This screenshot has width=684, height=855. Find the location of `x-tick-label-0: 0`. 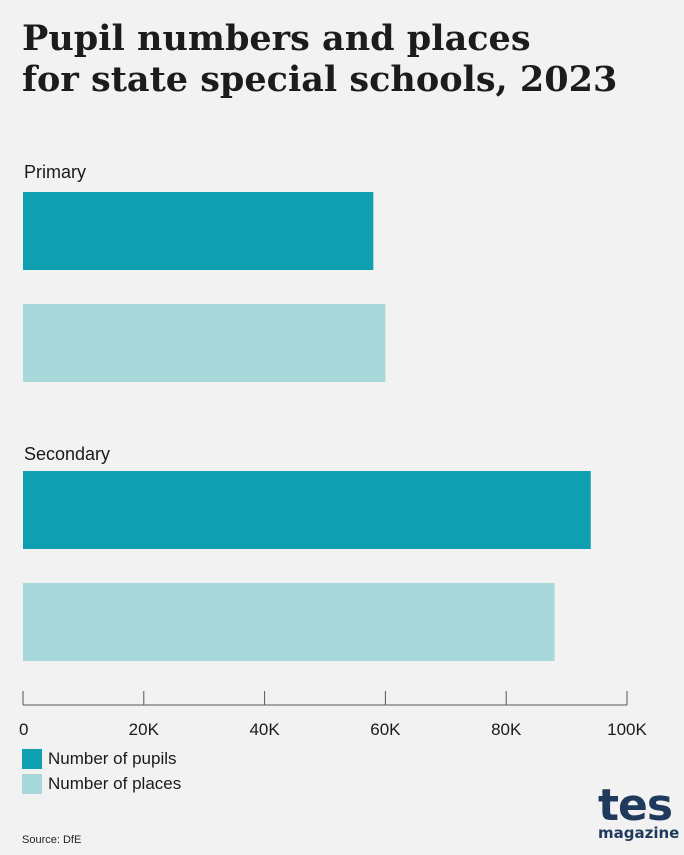

x-tick-label-0: 0 is located at coordinates (23, 729).